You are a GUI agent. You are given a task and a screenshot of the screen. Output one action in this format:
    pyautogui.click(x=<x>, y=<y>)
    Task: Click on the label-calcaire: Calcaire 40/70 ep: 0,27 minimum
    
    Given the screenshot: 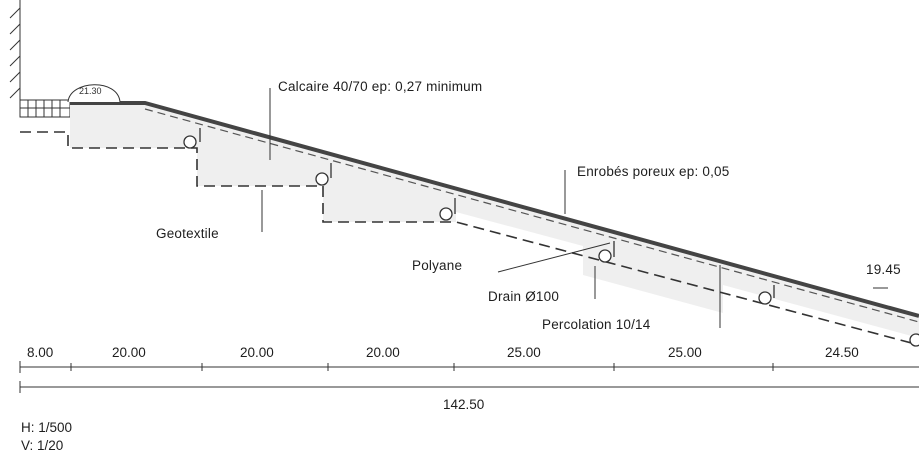 What is the action you would take?
    pyautogui.click(x=380, y=86)
    